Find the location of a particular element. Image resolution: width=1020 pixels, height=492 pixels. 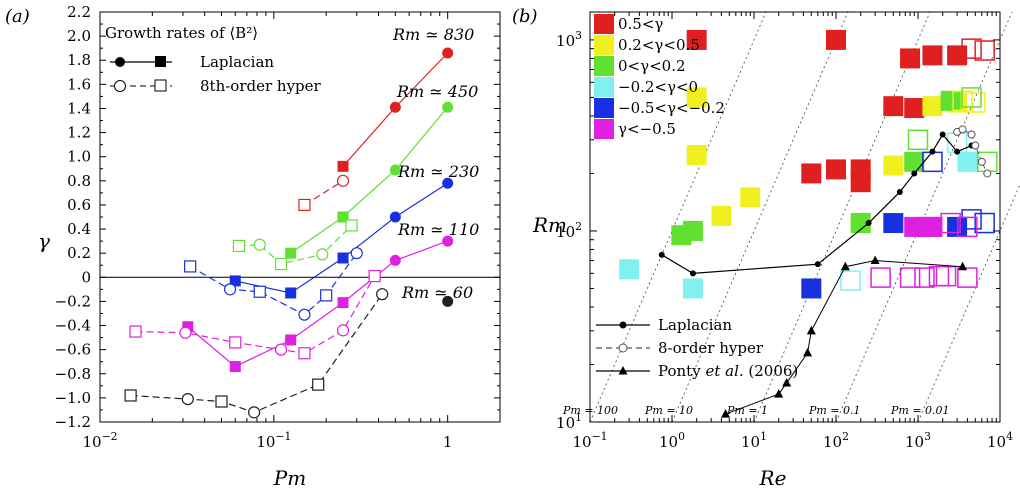

rm-label-60: Rm ≃ 60 is located at coordinates (437, 292).